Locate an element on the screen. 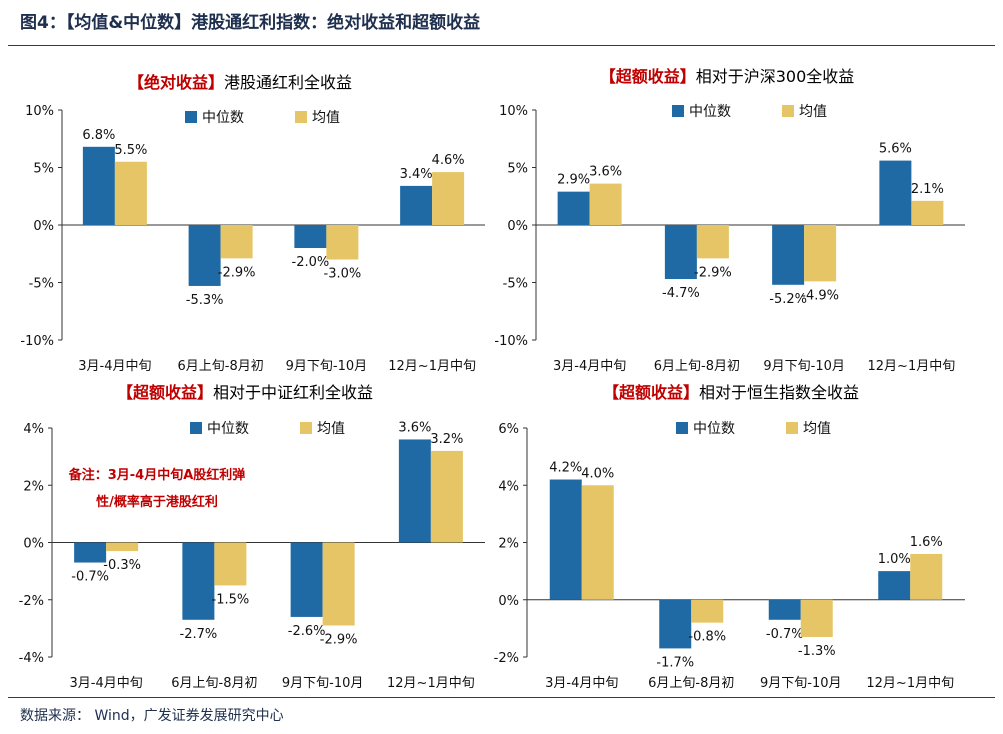 This screenshot has width=1003, height=734. top-rule is located at coordinates (501, 45).